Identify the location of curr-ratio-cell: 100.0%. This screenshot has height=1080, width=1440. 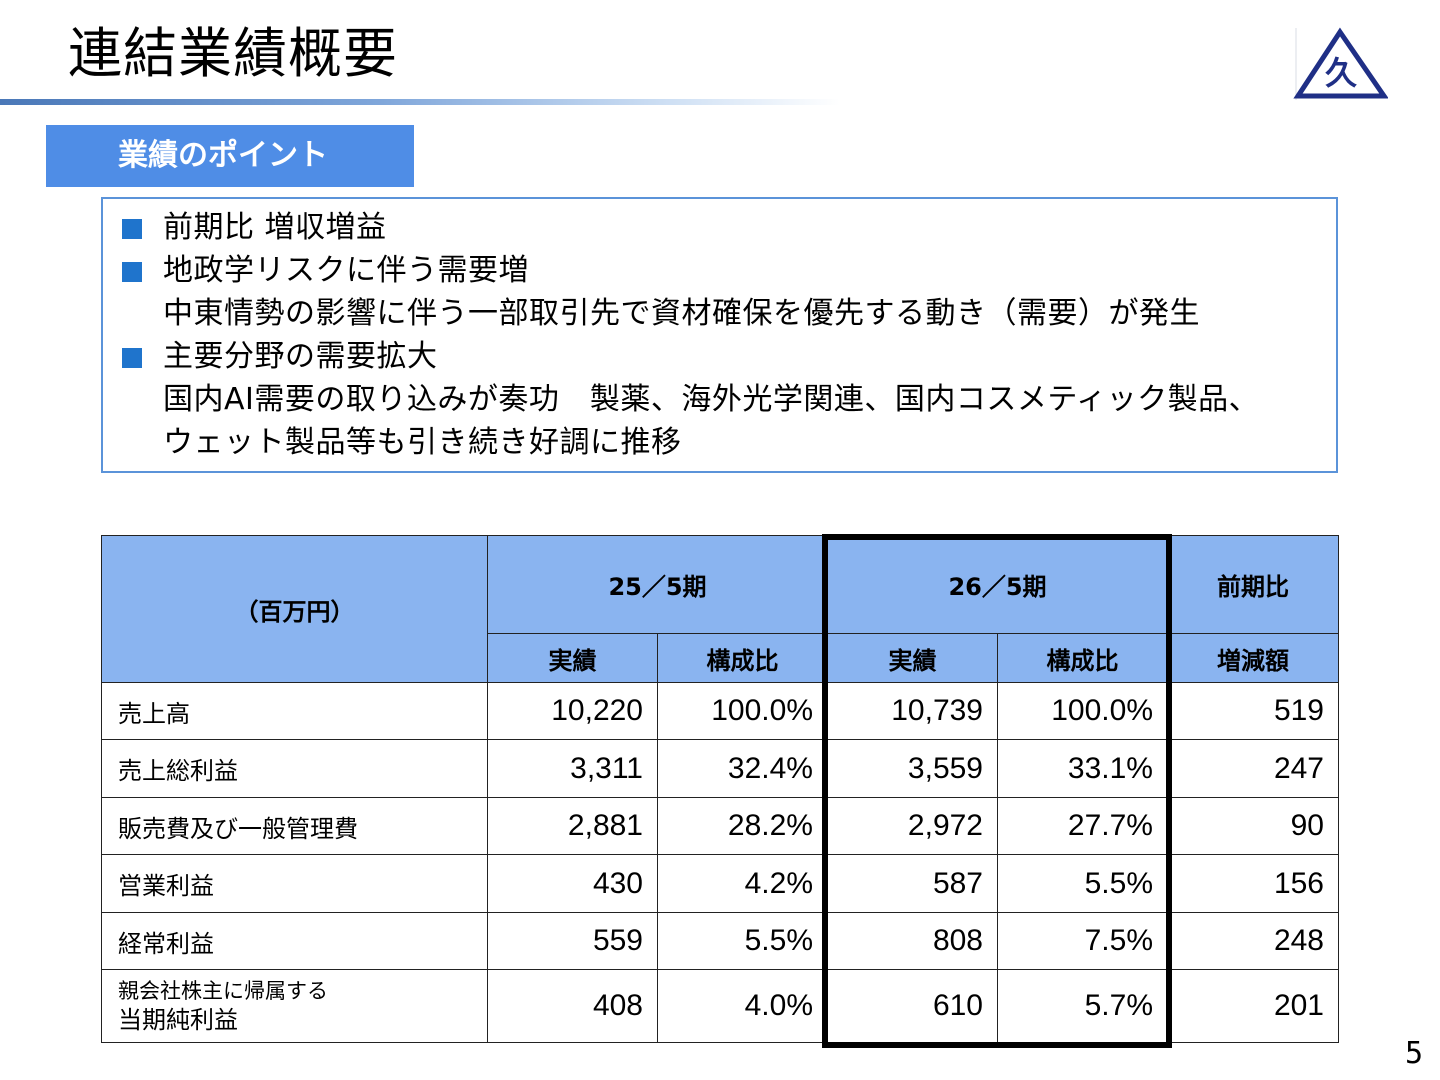
(1082, 711).